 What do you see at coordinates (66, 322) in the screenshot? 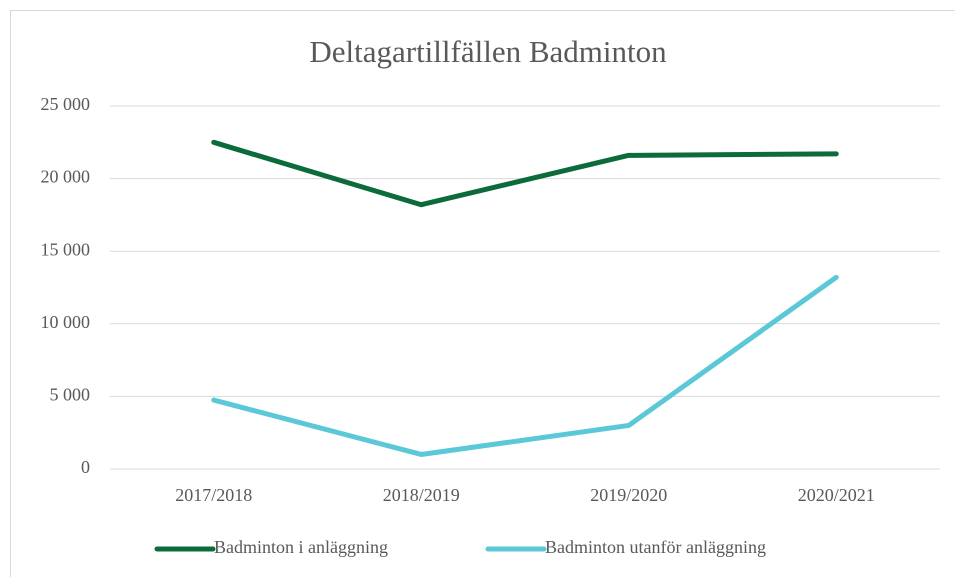
I see `y-tick-label: 10 000` at bounding box center [66, 322].